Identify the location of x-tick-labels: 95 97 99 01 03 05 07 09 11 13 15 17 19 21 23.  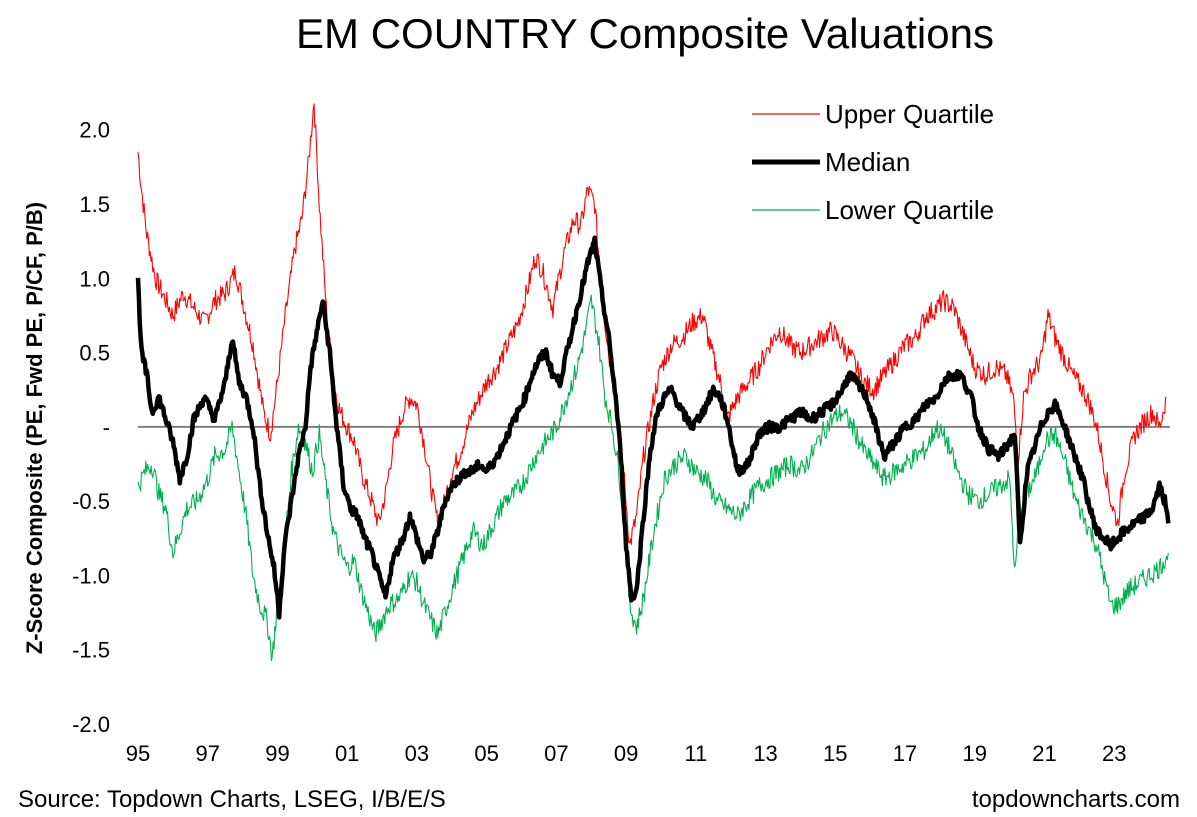
(626, 753).